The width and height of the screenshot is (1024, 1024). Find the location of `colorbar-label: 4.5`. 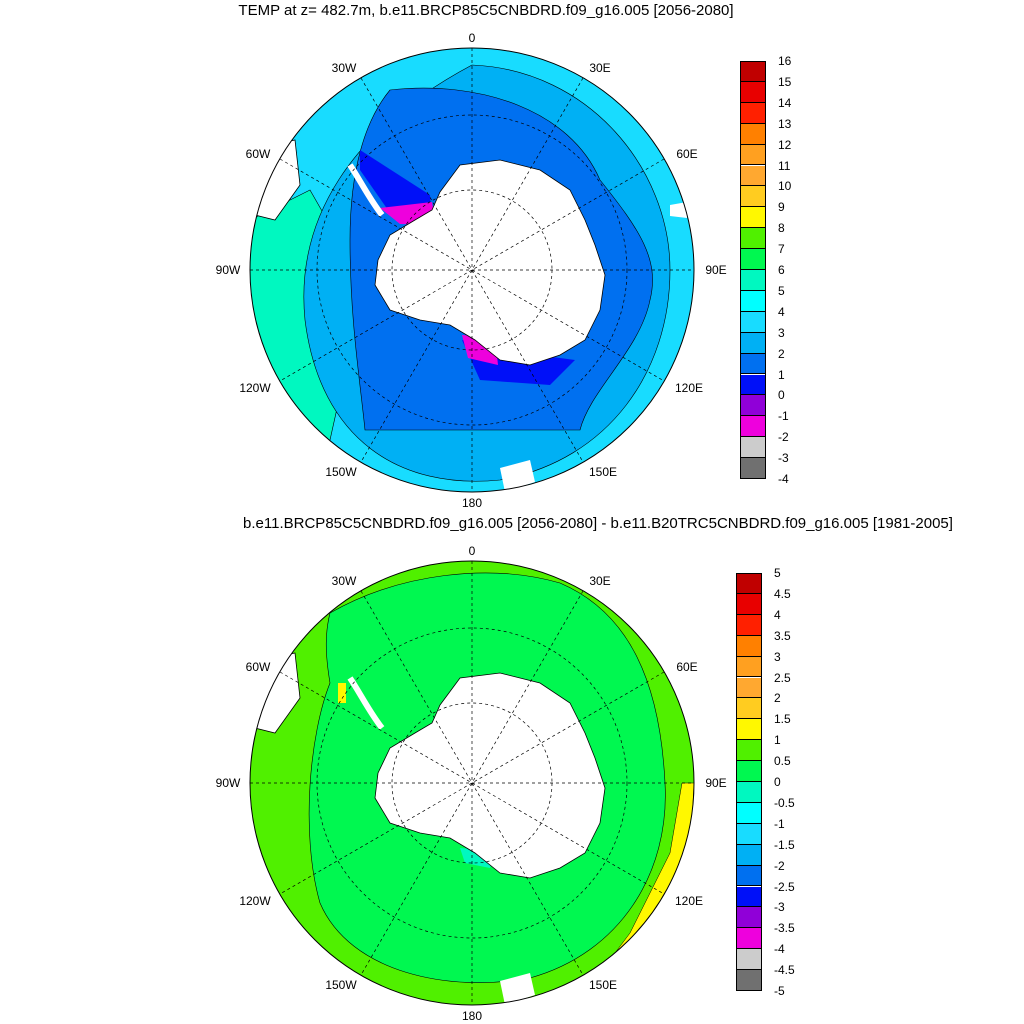

colorbar-label: 4.5 is located at coordinates (782, 593).